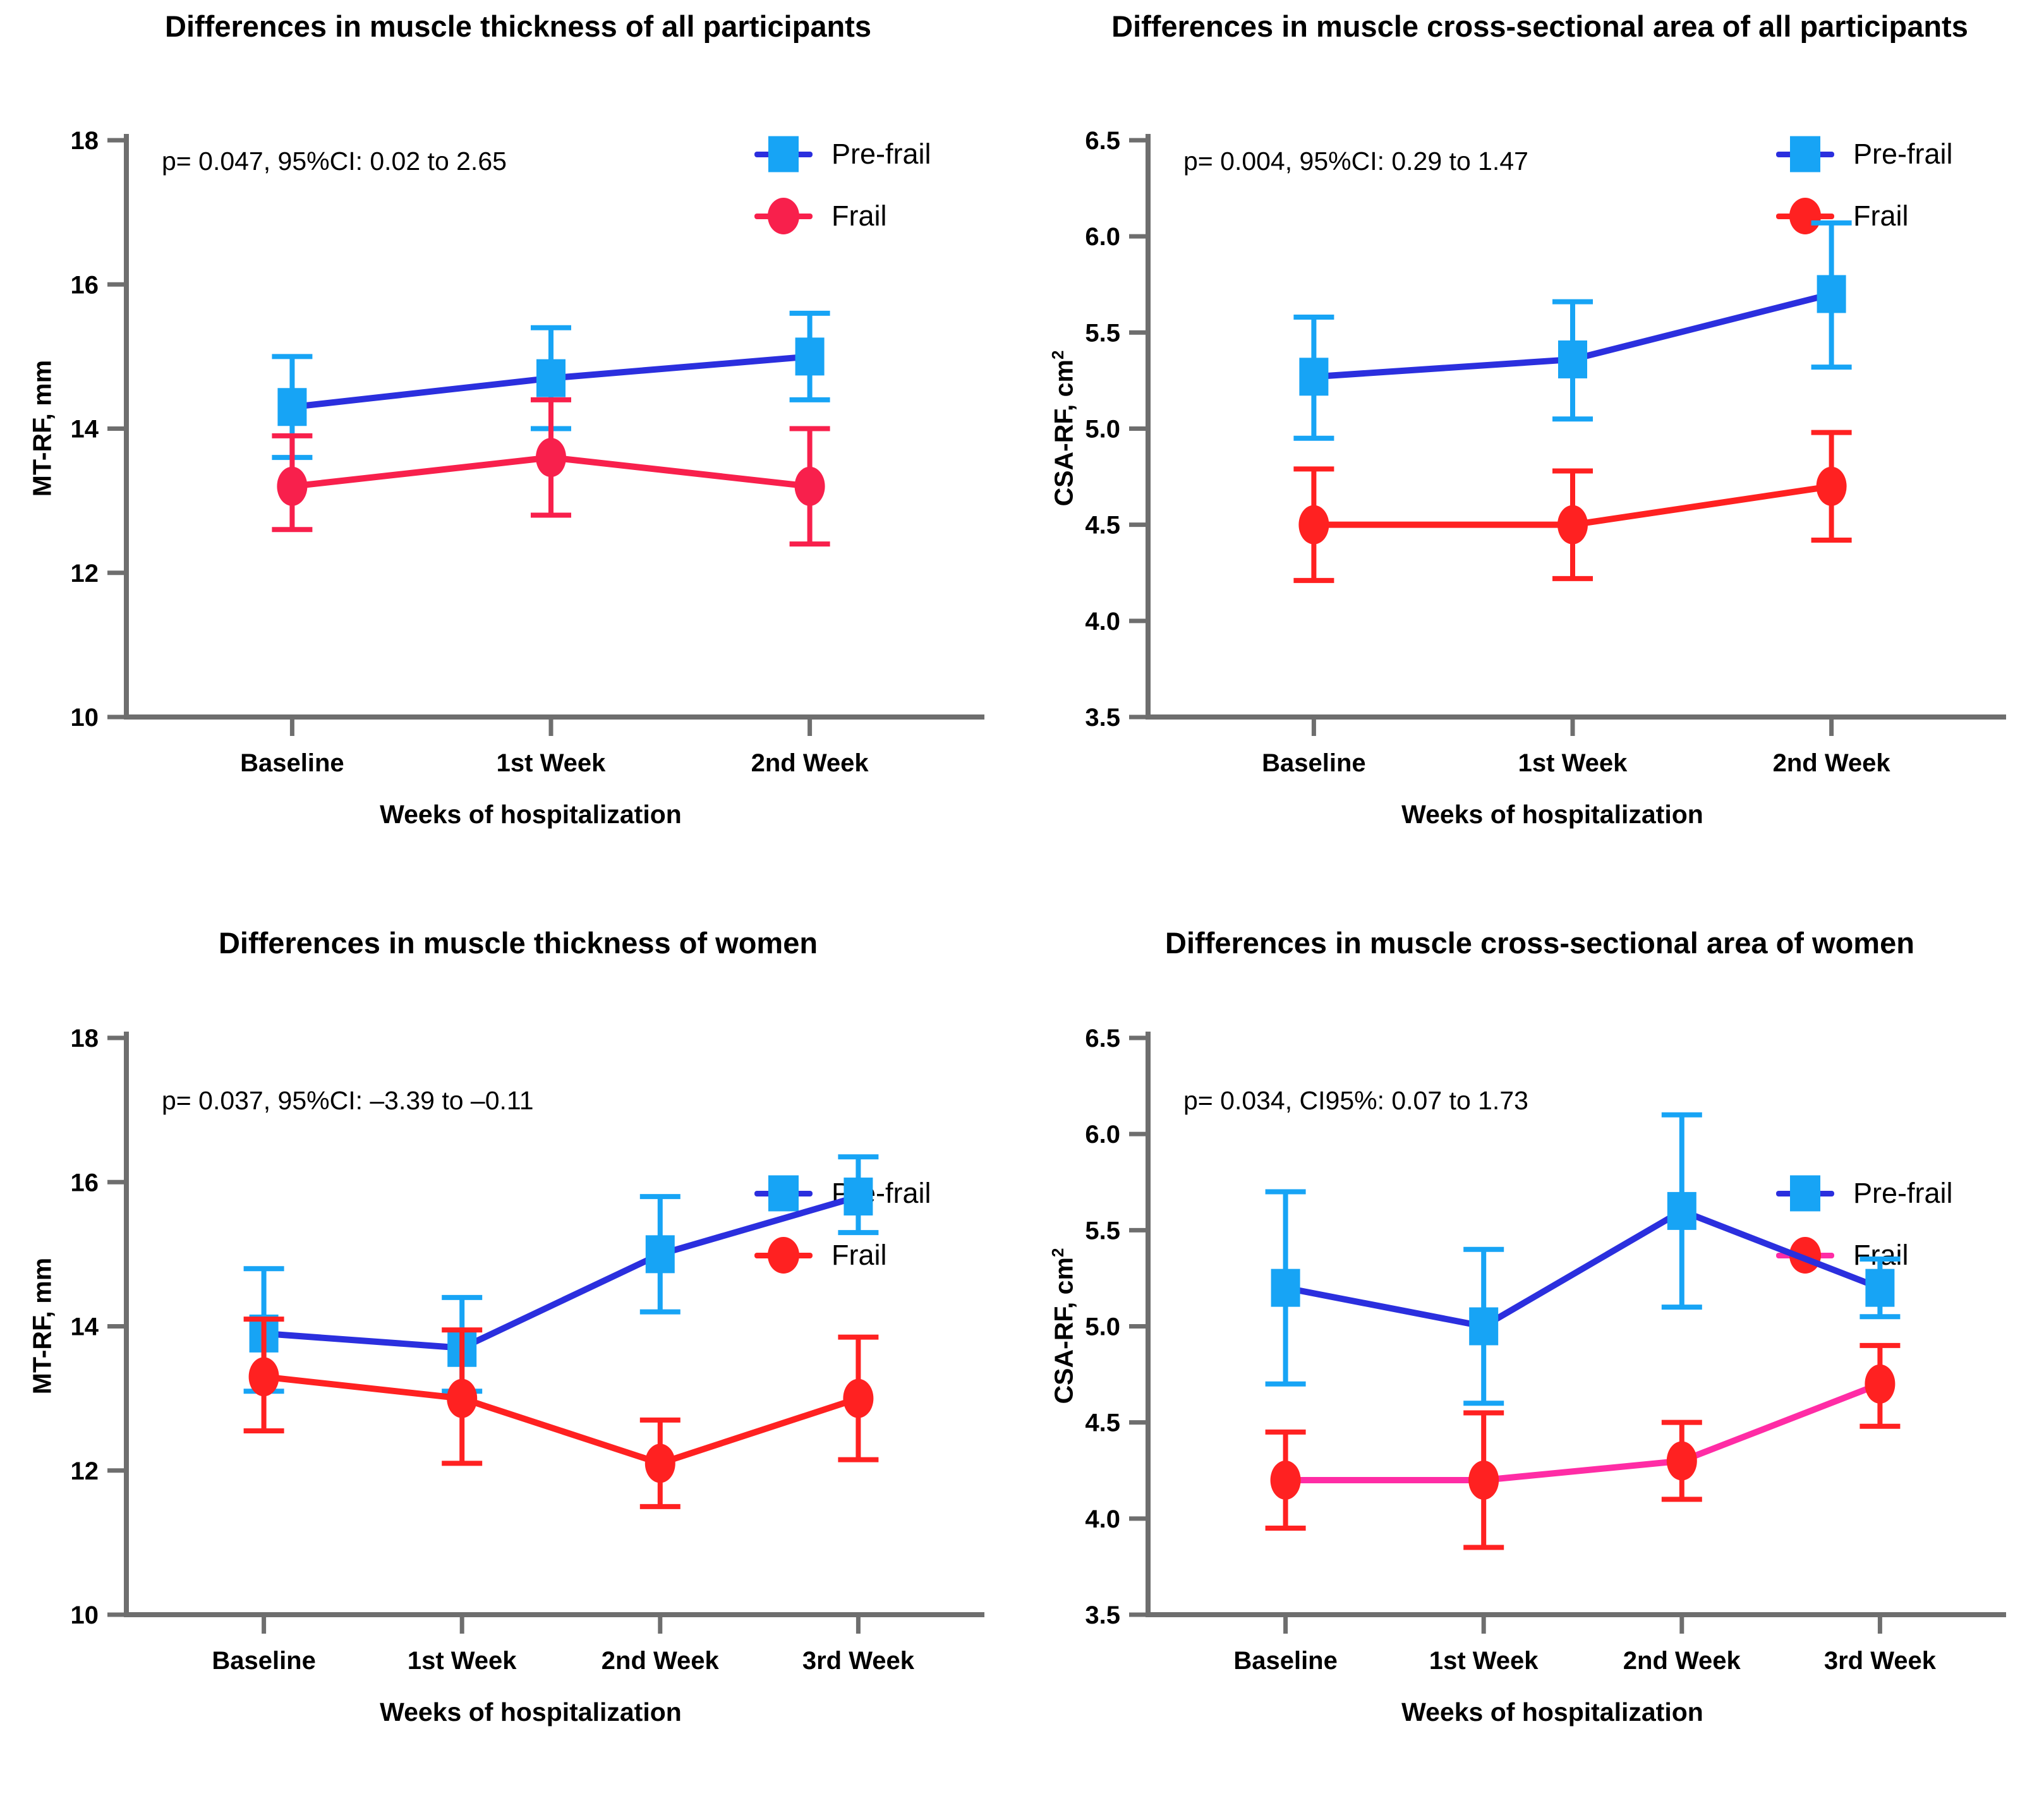 The image size is (2044, 1796). I want to click on y-tick-label: 4.0, so click(1102, 622).